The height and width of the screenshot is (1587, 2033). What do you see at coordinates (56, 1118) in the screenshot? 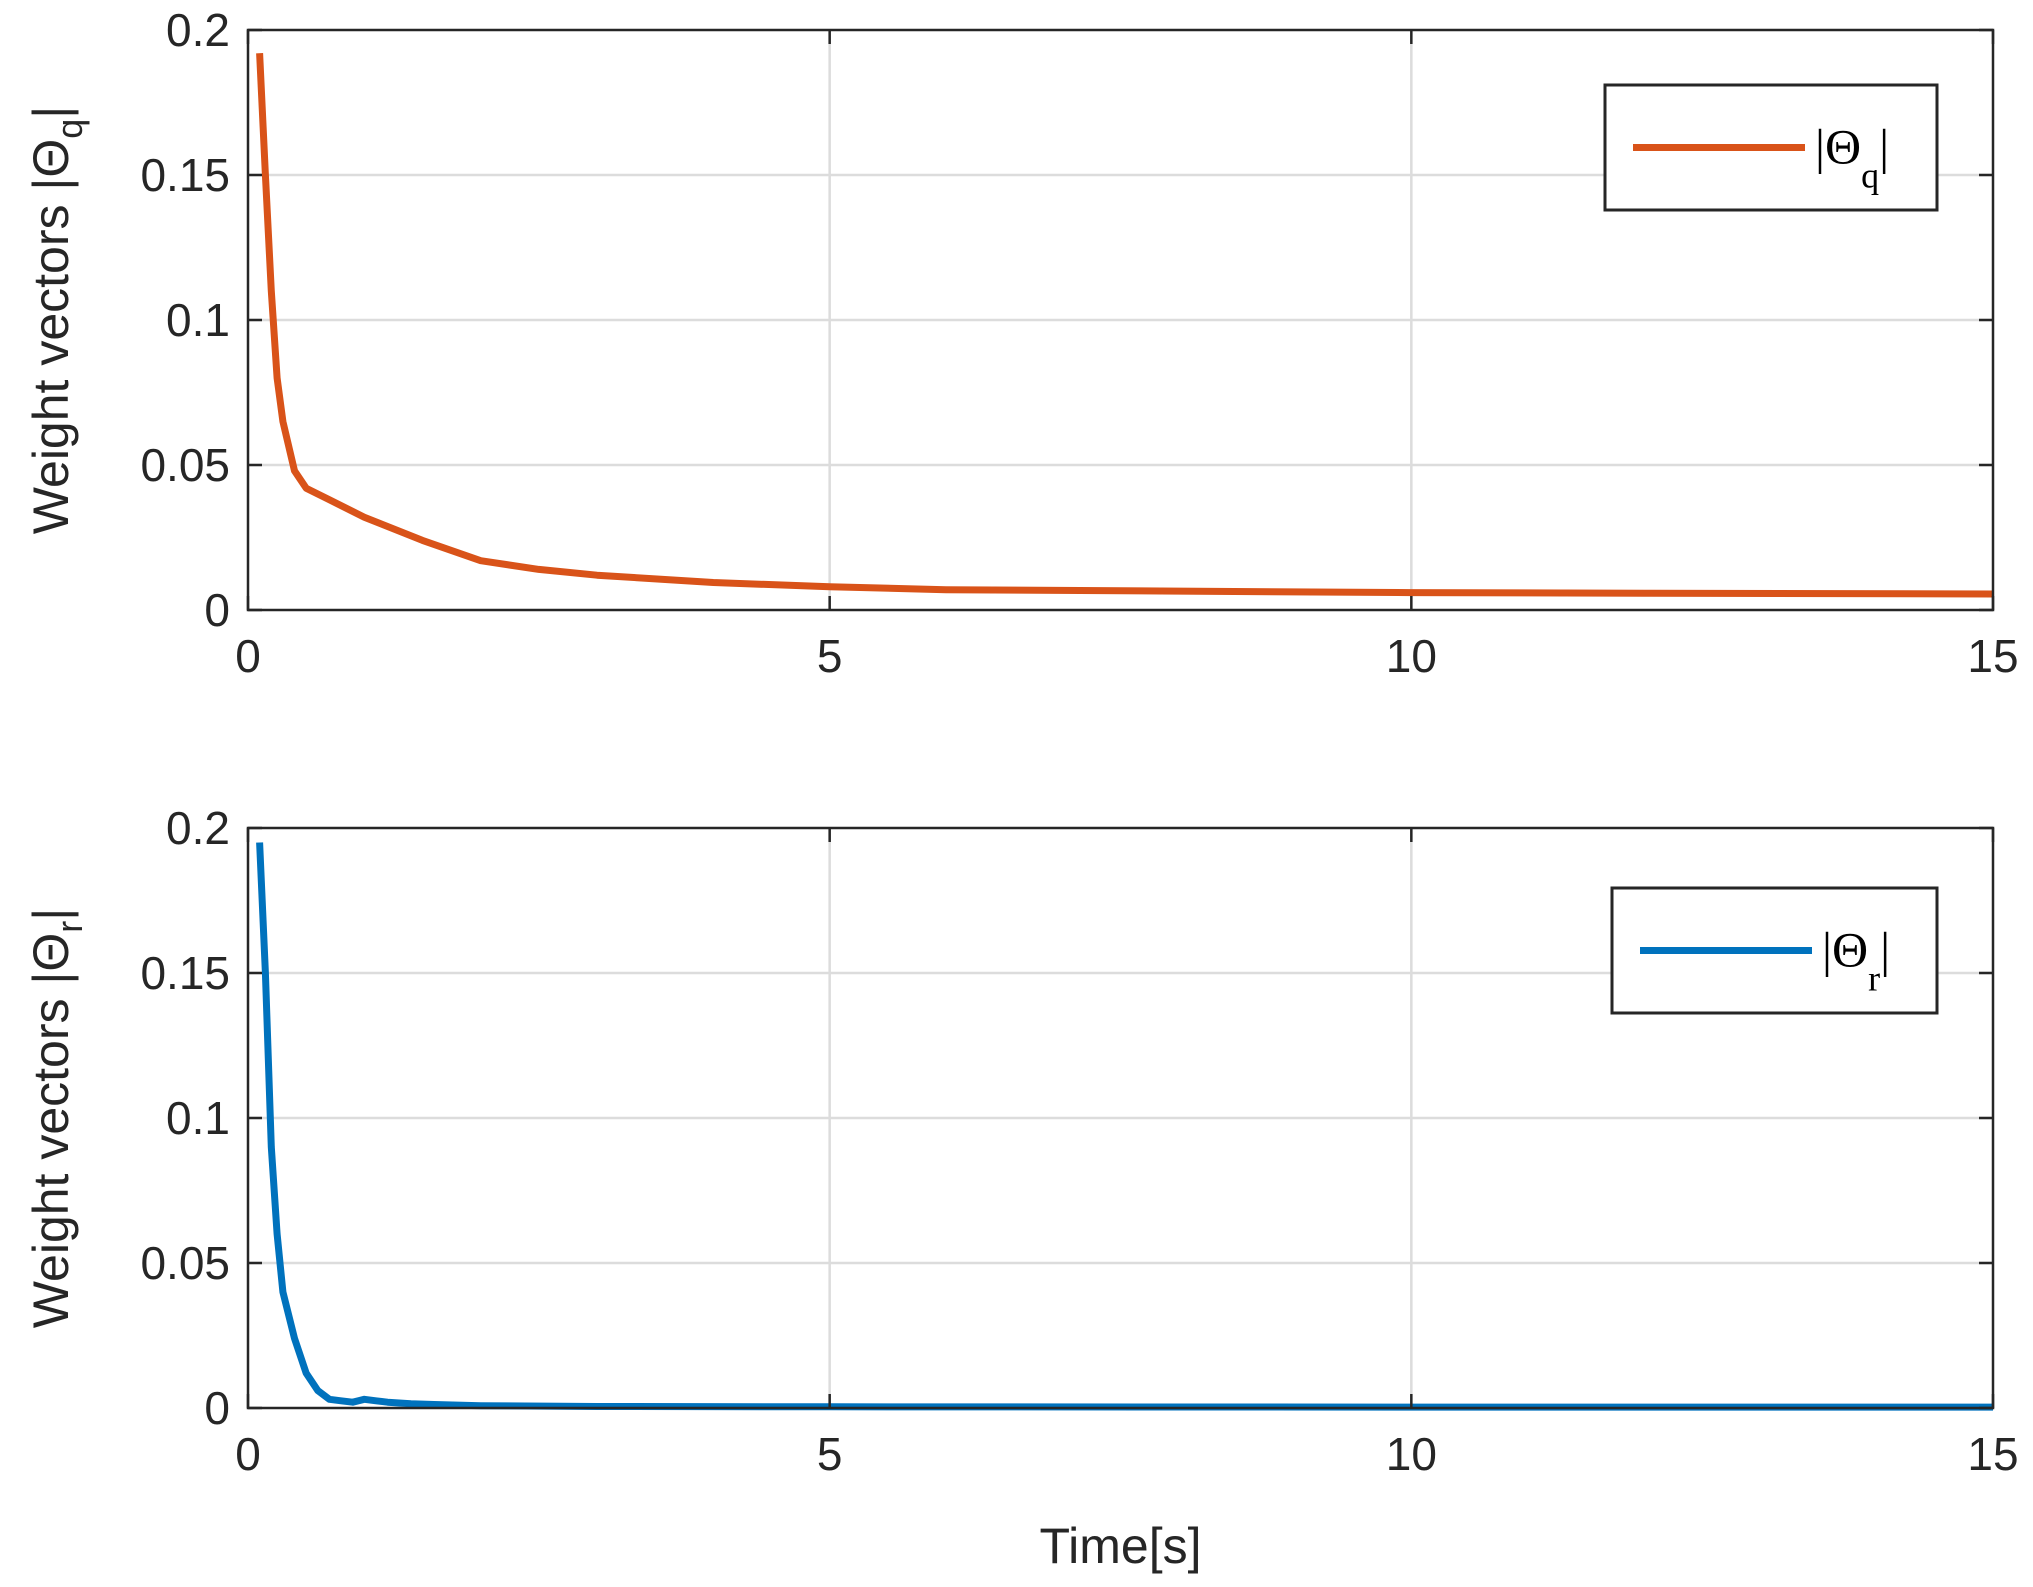
I see `y-axis-label: Weight vectors |Θr|` at bounding box center [56, 1118].